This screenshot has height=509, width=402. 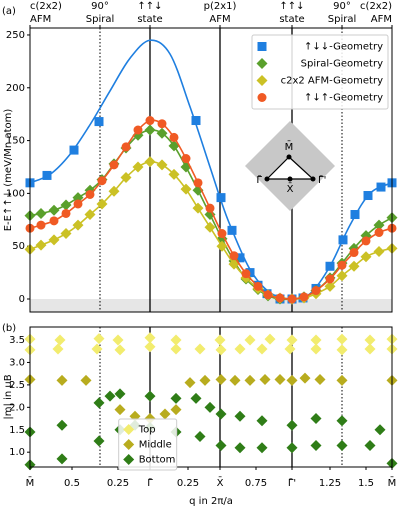 I want to click on y-tick-label: 100, so click(x=15, y=193).